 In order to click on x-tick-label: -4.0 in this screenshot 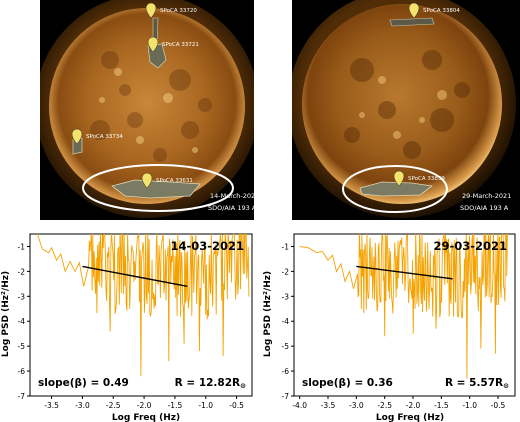, I will do `click(299, 405)`.